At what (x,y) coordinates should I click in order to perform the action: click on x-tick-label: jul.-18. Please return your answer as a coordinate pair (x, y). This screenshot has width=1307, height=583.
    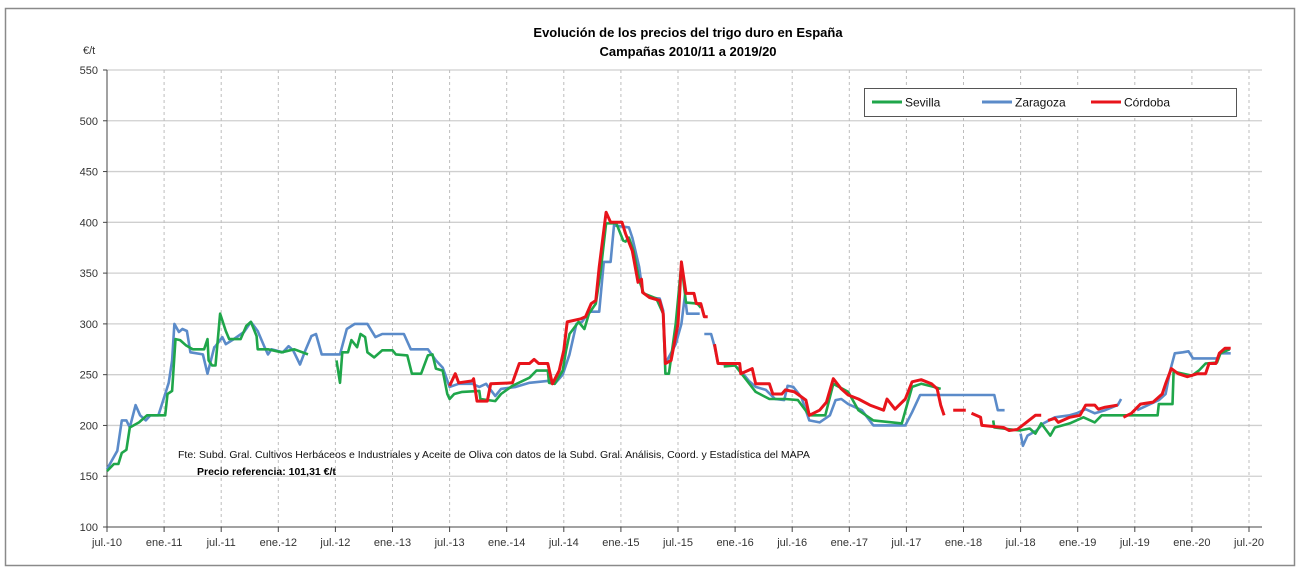
    Looking at the image, I should click on (1020, 543).